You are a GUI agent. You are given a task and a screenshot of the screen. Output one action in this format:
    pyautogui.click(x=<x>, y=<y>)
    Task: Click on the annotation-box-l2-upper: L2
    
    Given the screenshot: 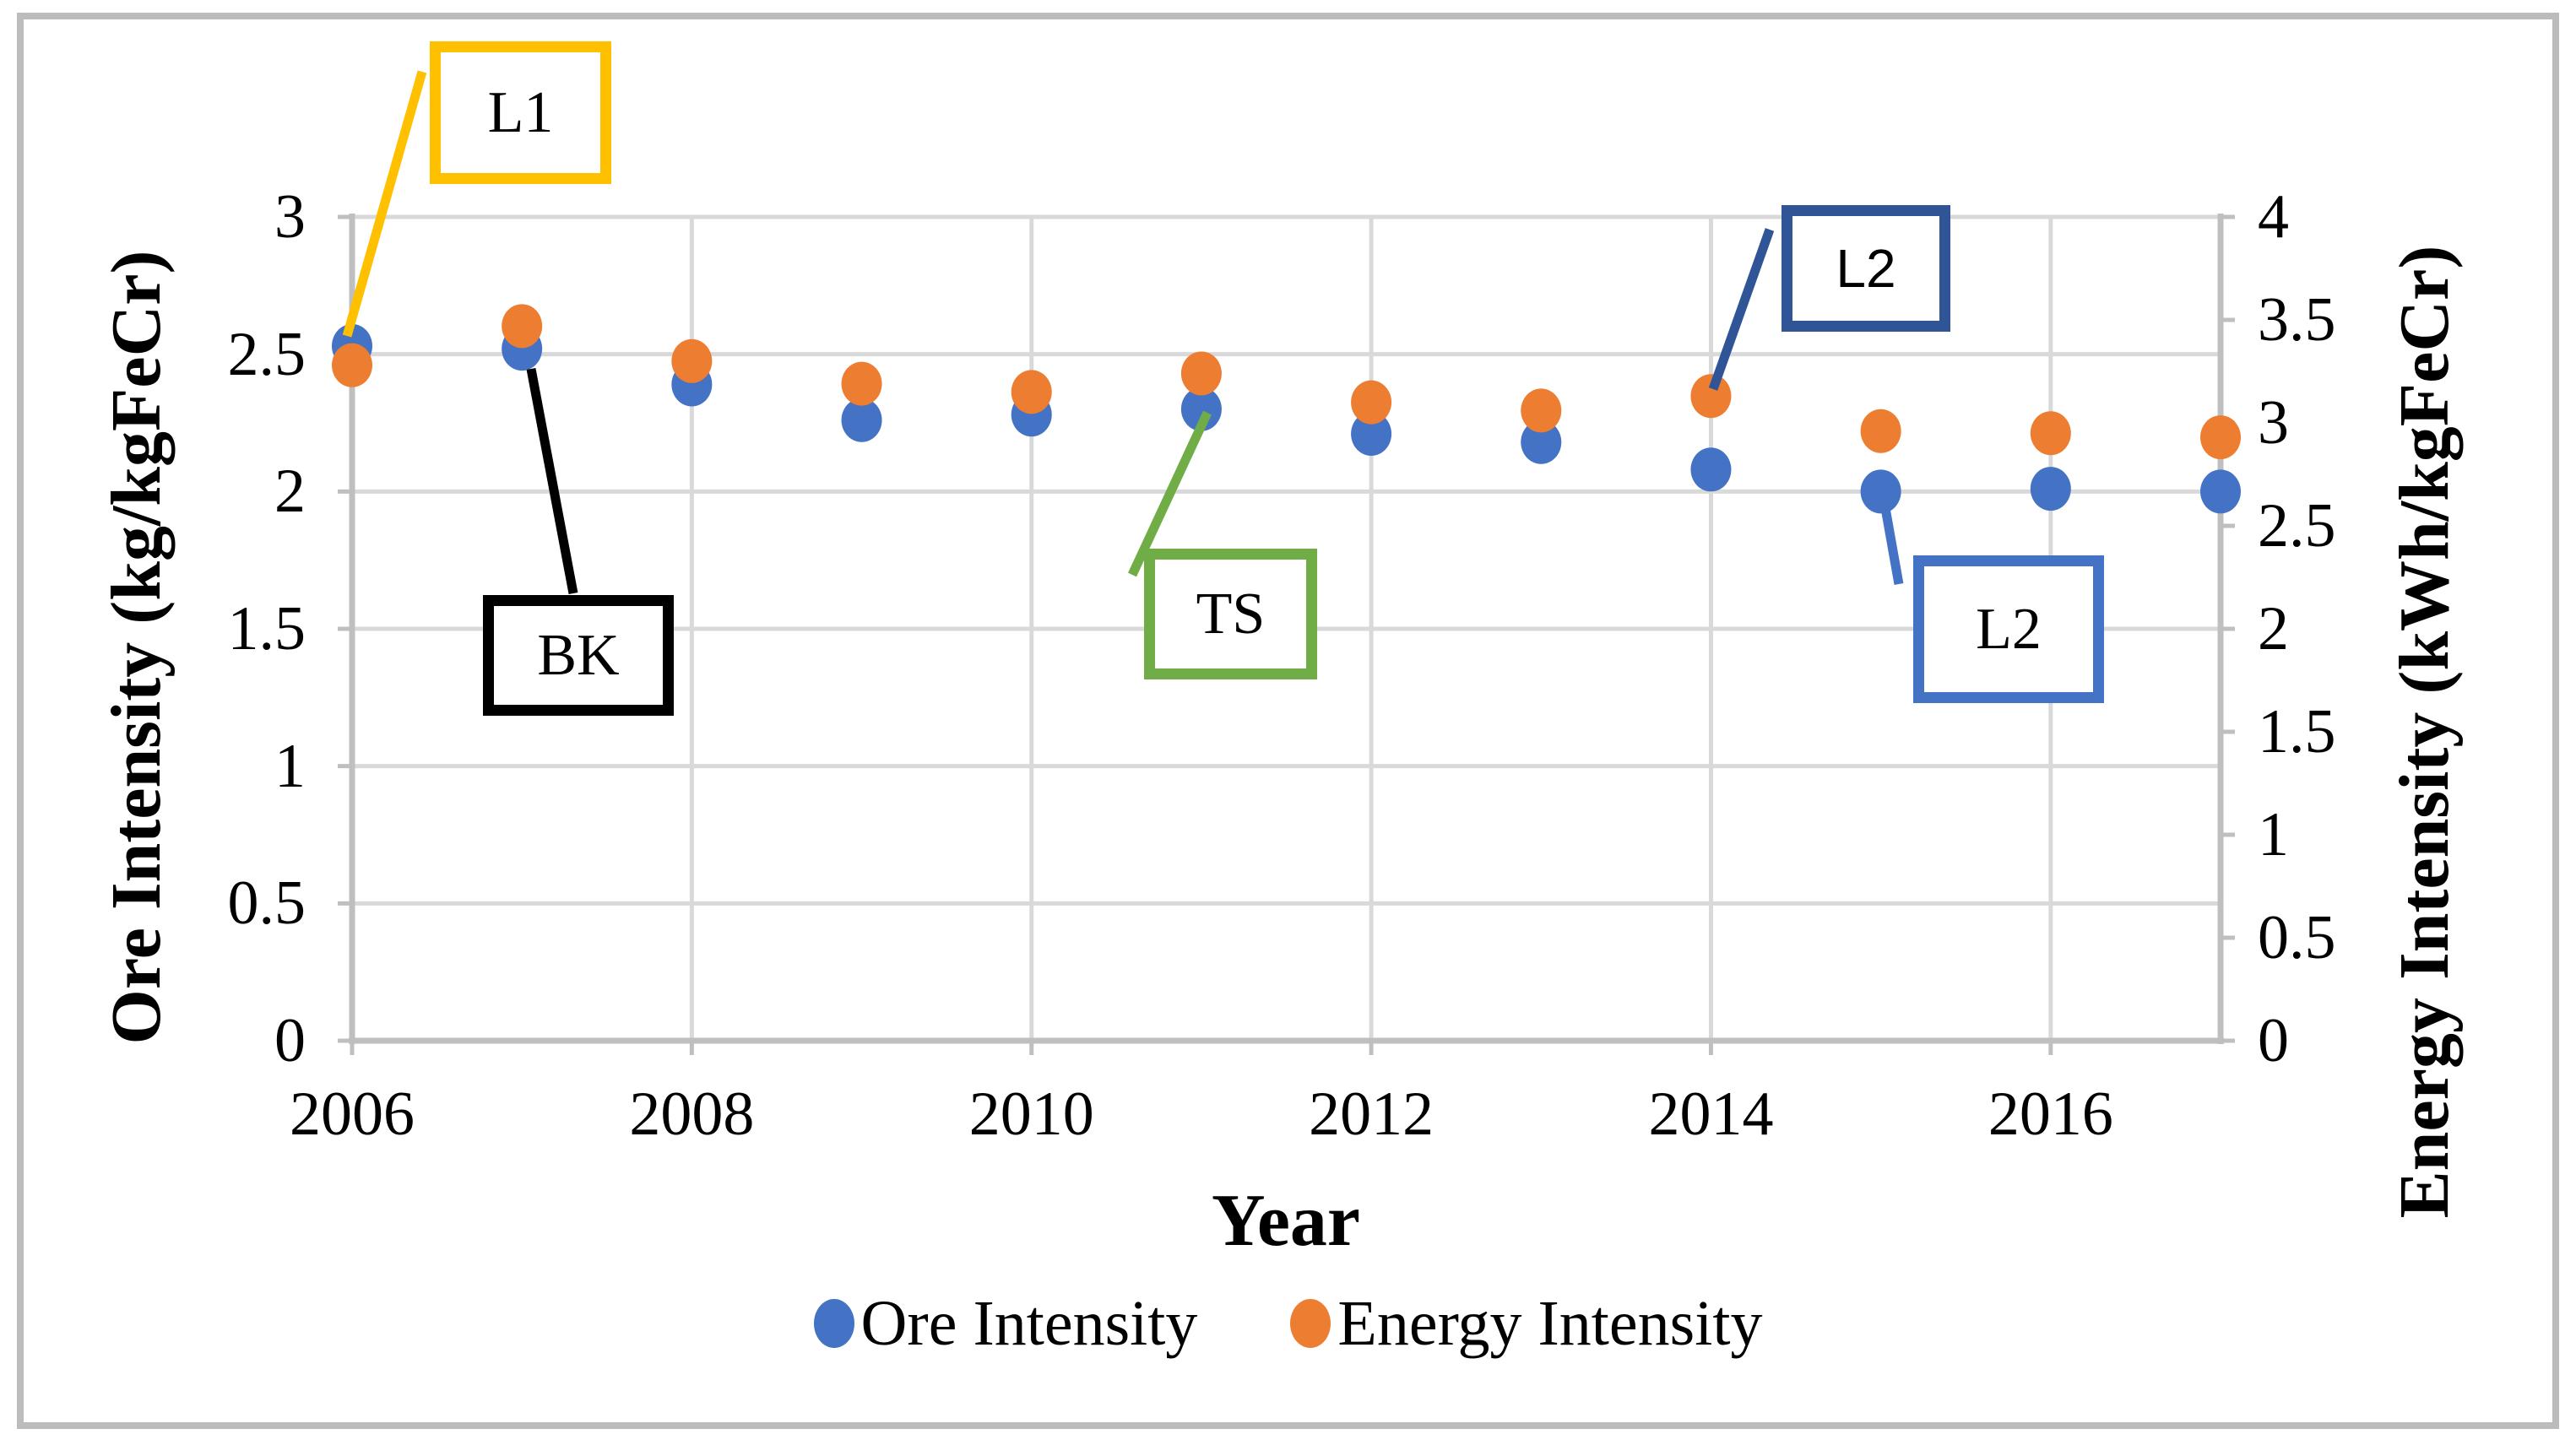 What is the action you would take?
    pyautogui.click(x=1866, y=268)
    